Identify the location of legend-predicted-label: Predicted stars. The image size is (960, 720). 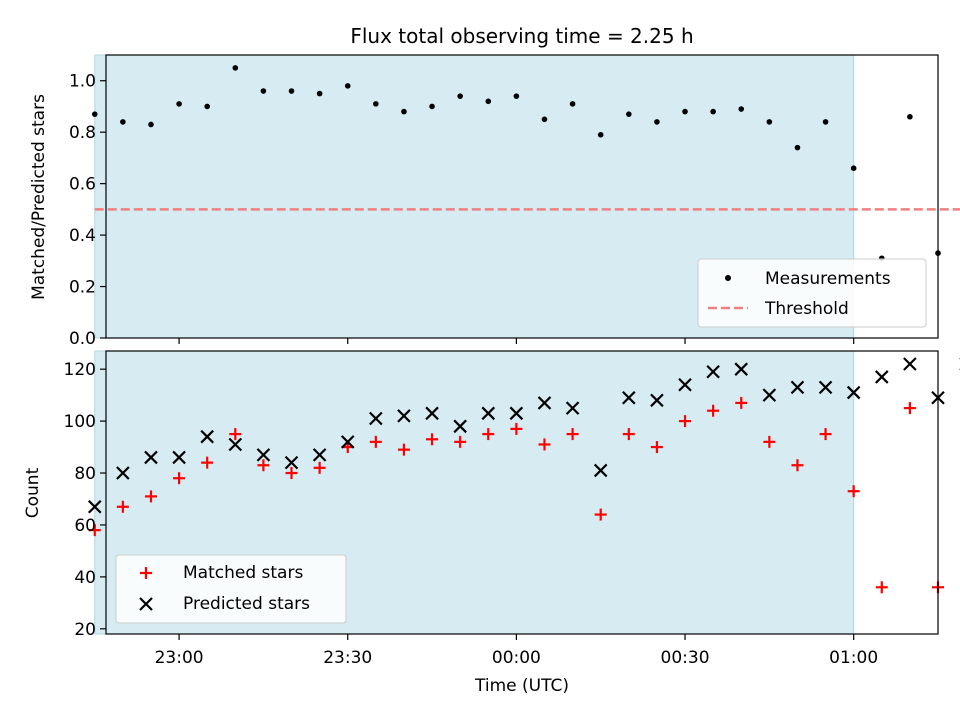
(246, 604).